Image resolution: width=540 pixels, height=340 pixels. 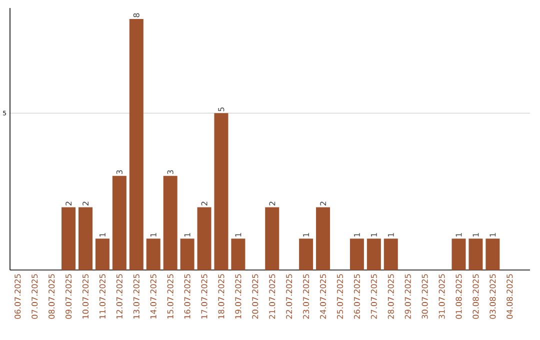 I want to click on x-tick-label: 04.08.2025, so click(x=509, y=296).